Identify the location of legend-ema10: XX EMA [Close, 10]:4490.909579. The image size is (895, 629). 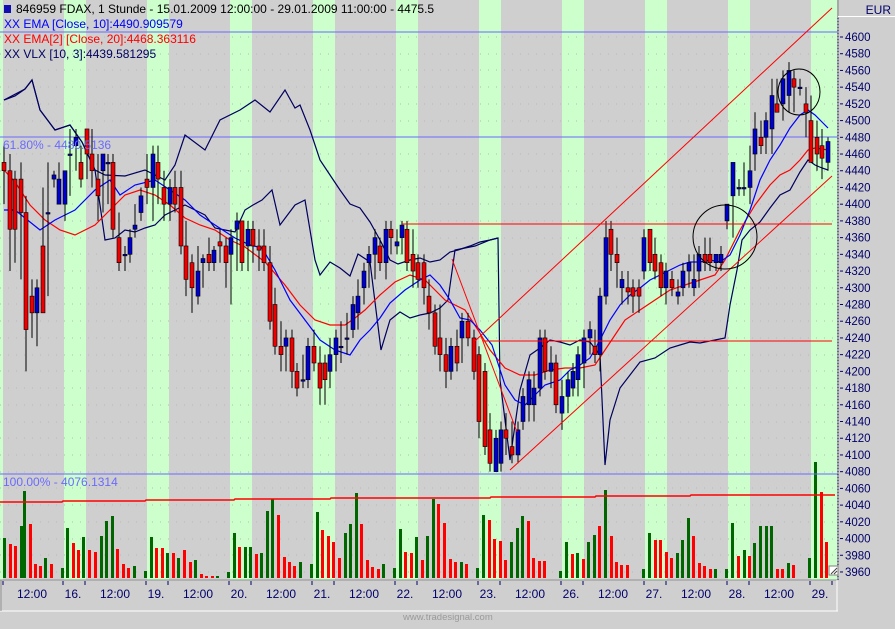
(93, 24).